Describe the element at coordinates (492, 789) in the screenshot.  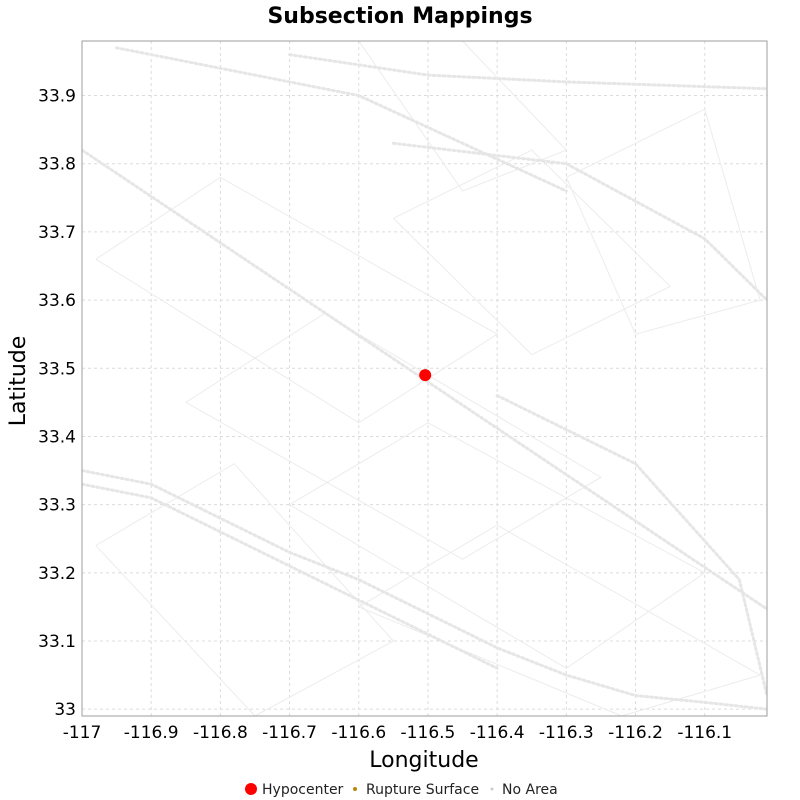
I see `legend-marker-no-area` at that location.